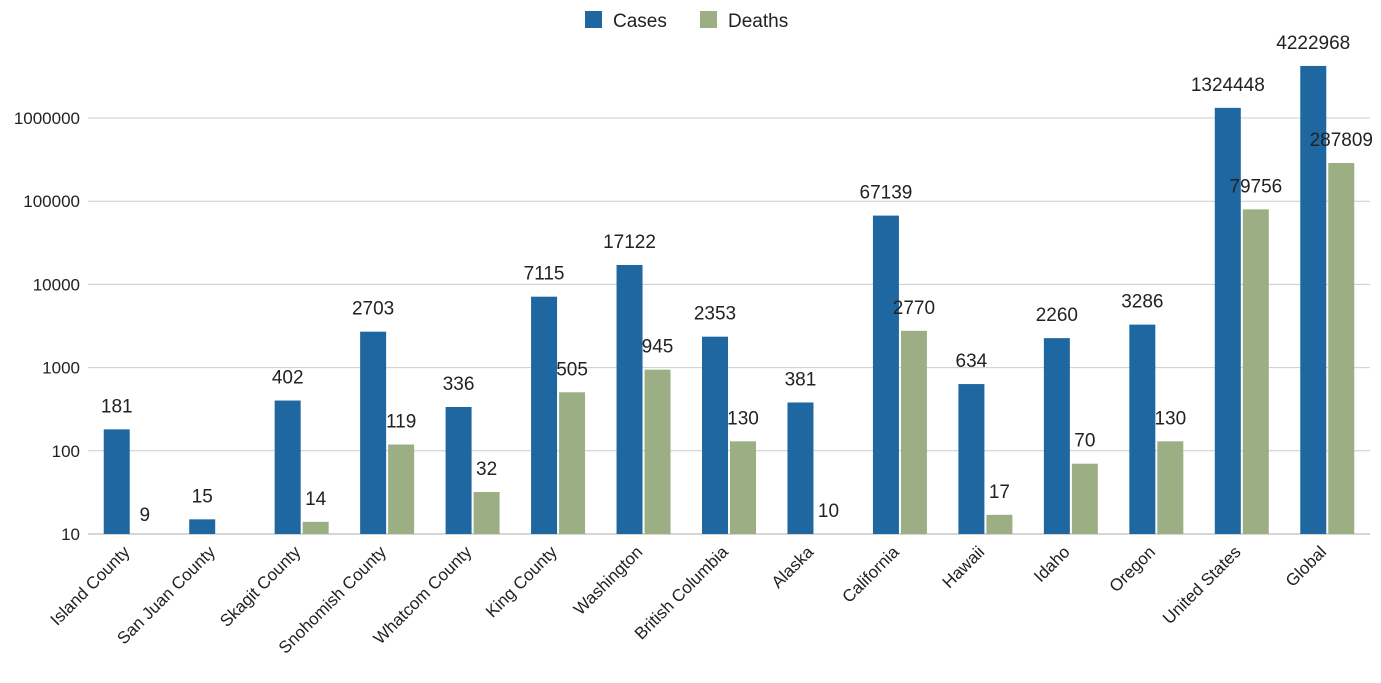 This screenshot has height=683, width=1381. What do you see at coordinates (521, 581) in the screenshot?
I see `x-category-label: King County` at bounding box center [521, 581].